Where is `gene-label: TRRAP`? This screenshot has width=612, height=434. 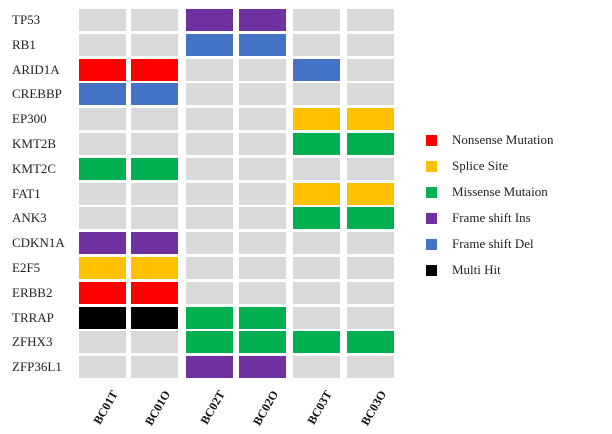 gene-label: TRRAP is located at coordinates (33, 317).